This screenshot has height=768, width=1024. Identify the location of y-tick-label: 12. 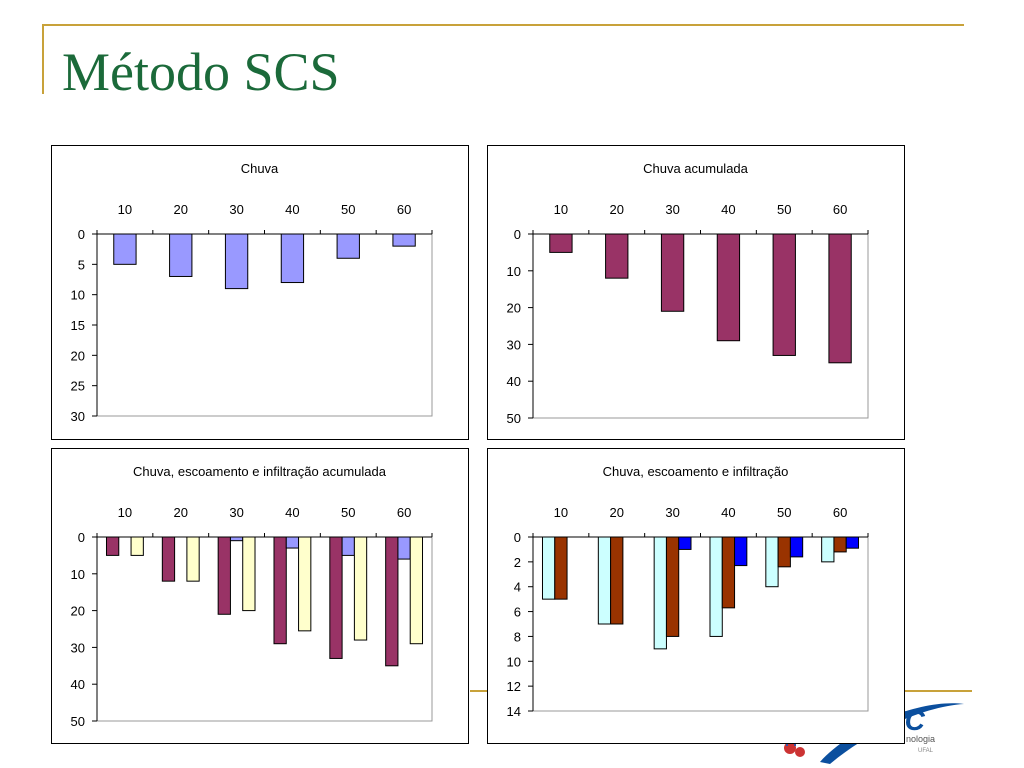
(514, 686).